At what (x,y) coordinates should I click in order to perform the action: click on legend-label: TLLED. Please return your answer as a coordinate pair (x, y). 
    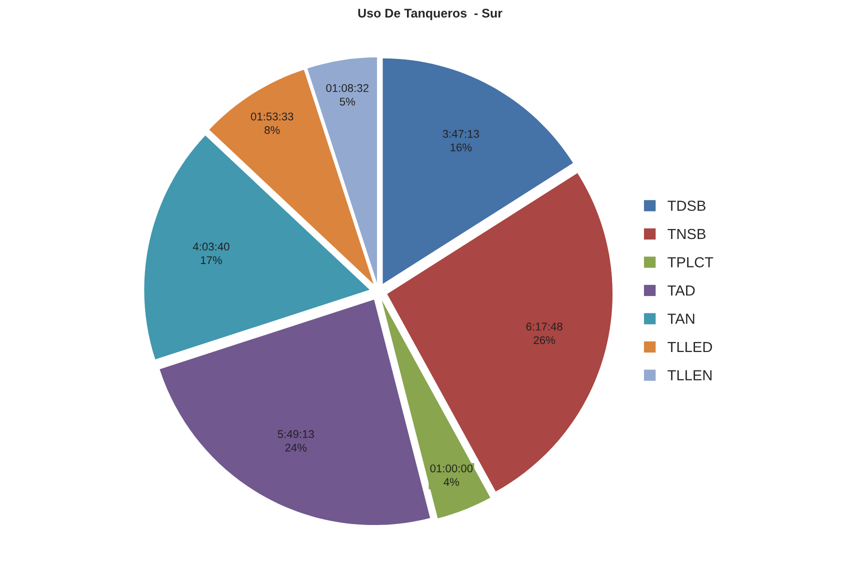
    Looking at the image, I should click on (690, 347).